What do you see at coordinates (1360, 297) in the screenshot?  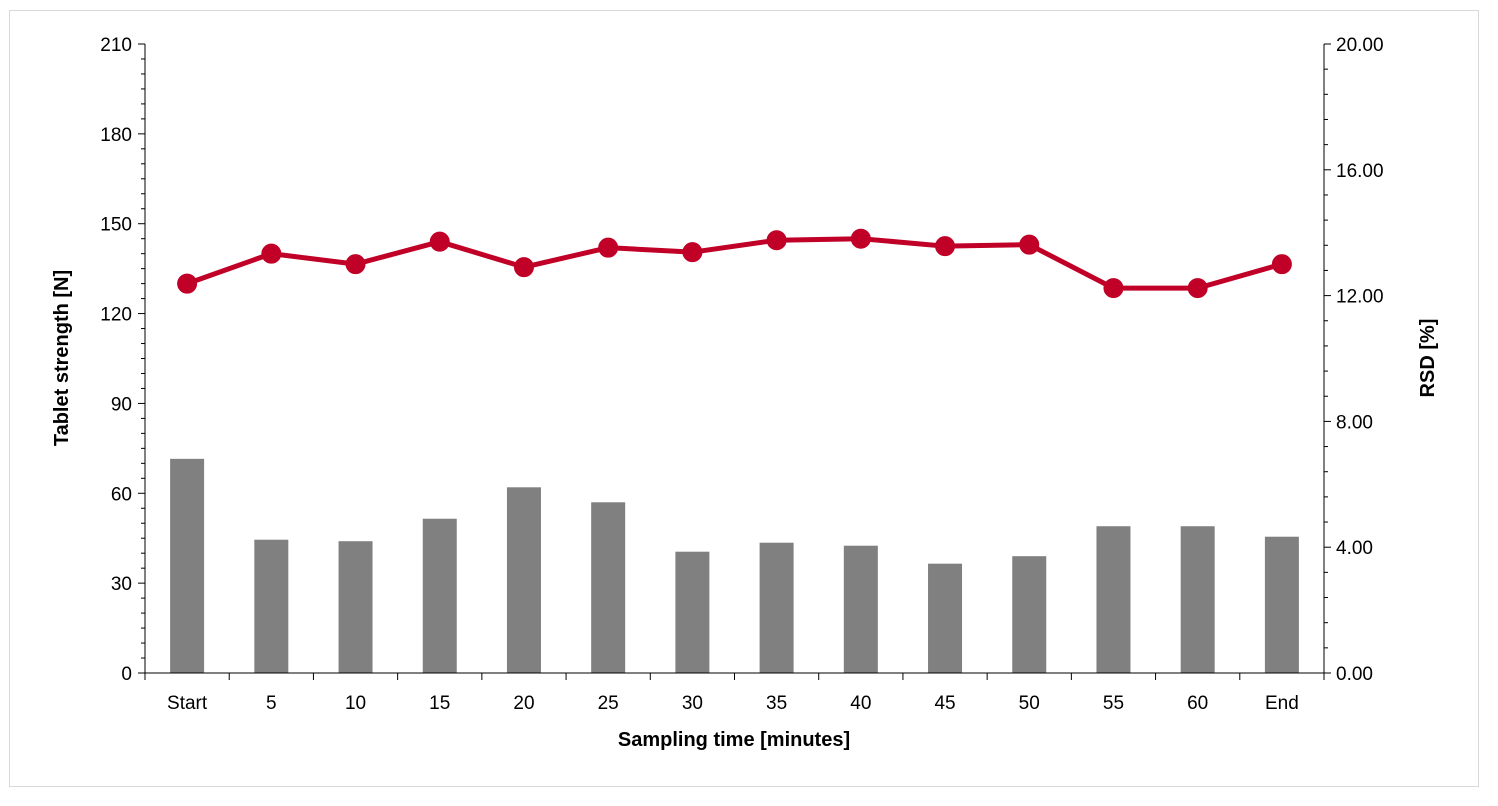 I see `y-right-tick-label-3: 12.00` at bounding box center [1360, 297].